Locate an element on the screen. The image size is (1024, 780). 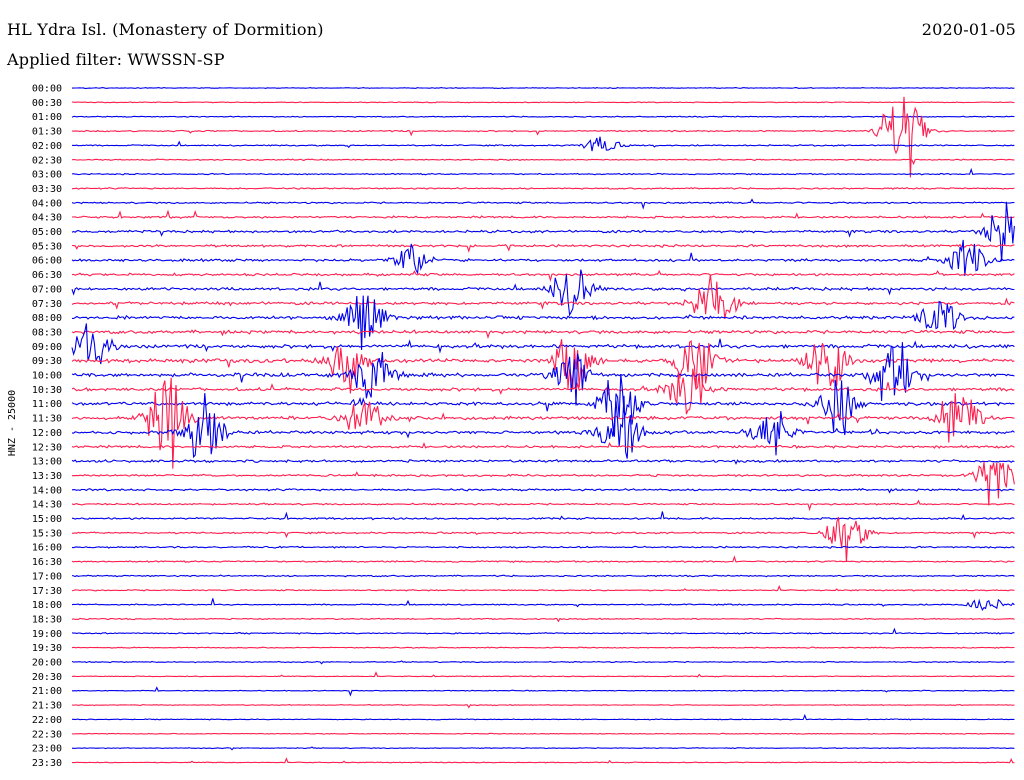
row-time-label: 13:30 is located at coordinates (47, 476).